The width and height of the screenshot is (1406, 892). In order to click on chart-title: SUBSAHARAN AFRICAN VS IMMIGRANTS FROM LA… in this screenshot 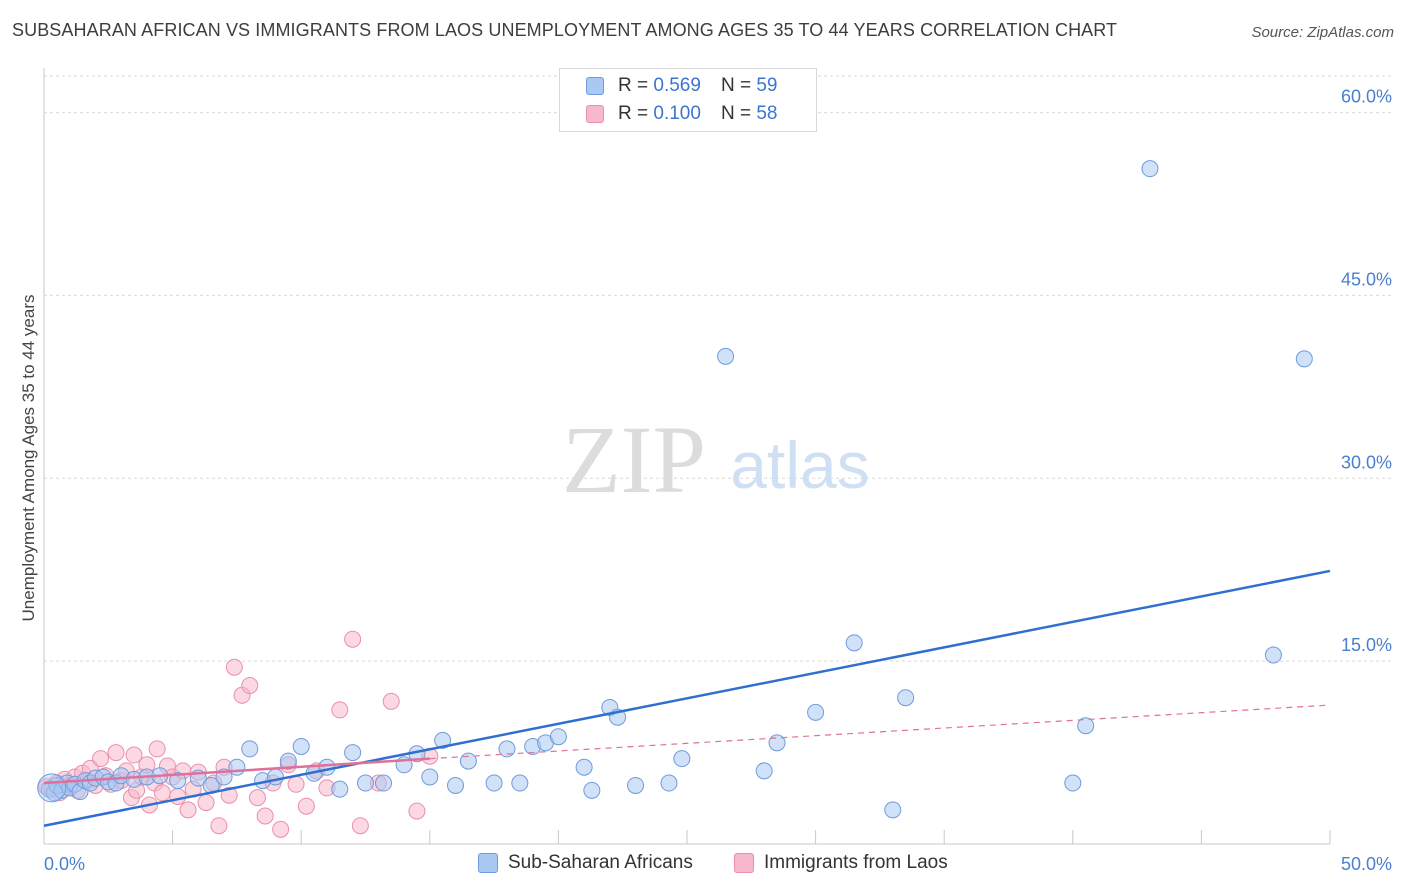, I will do `click(565, 30)`.